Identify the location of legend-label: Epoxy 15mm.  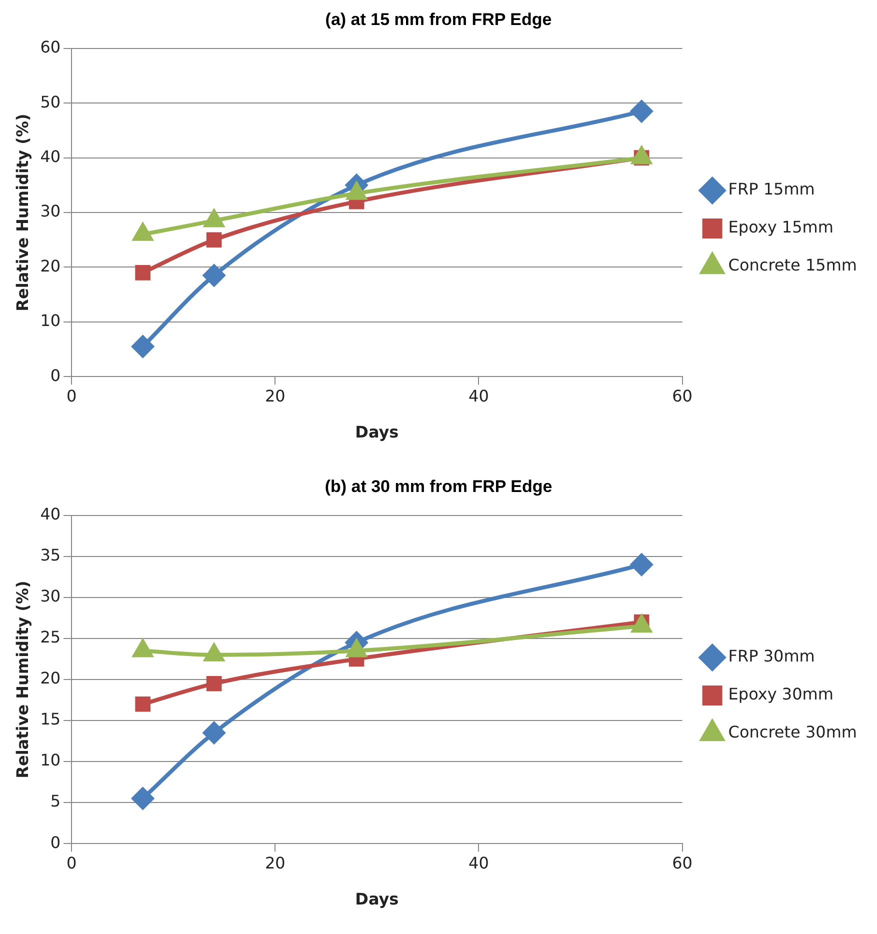
(781, 227).